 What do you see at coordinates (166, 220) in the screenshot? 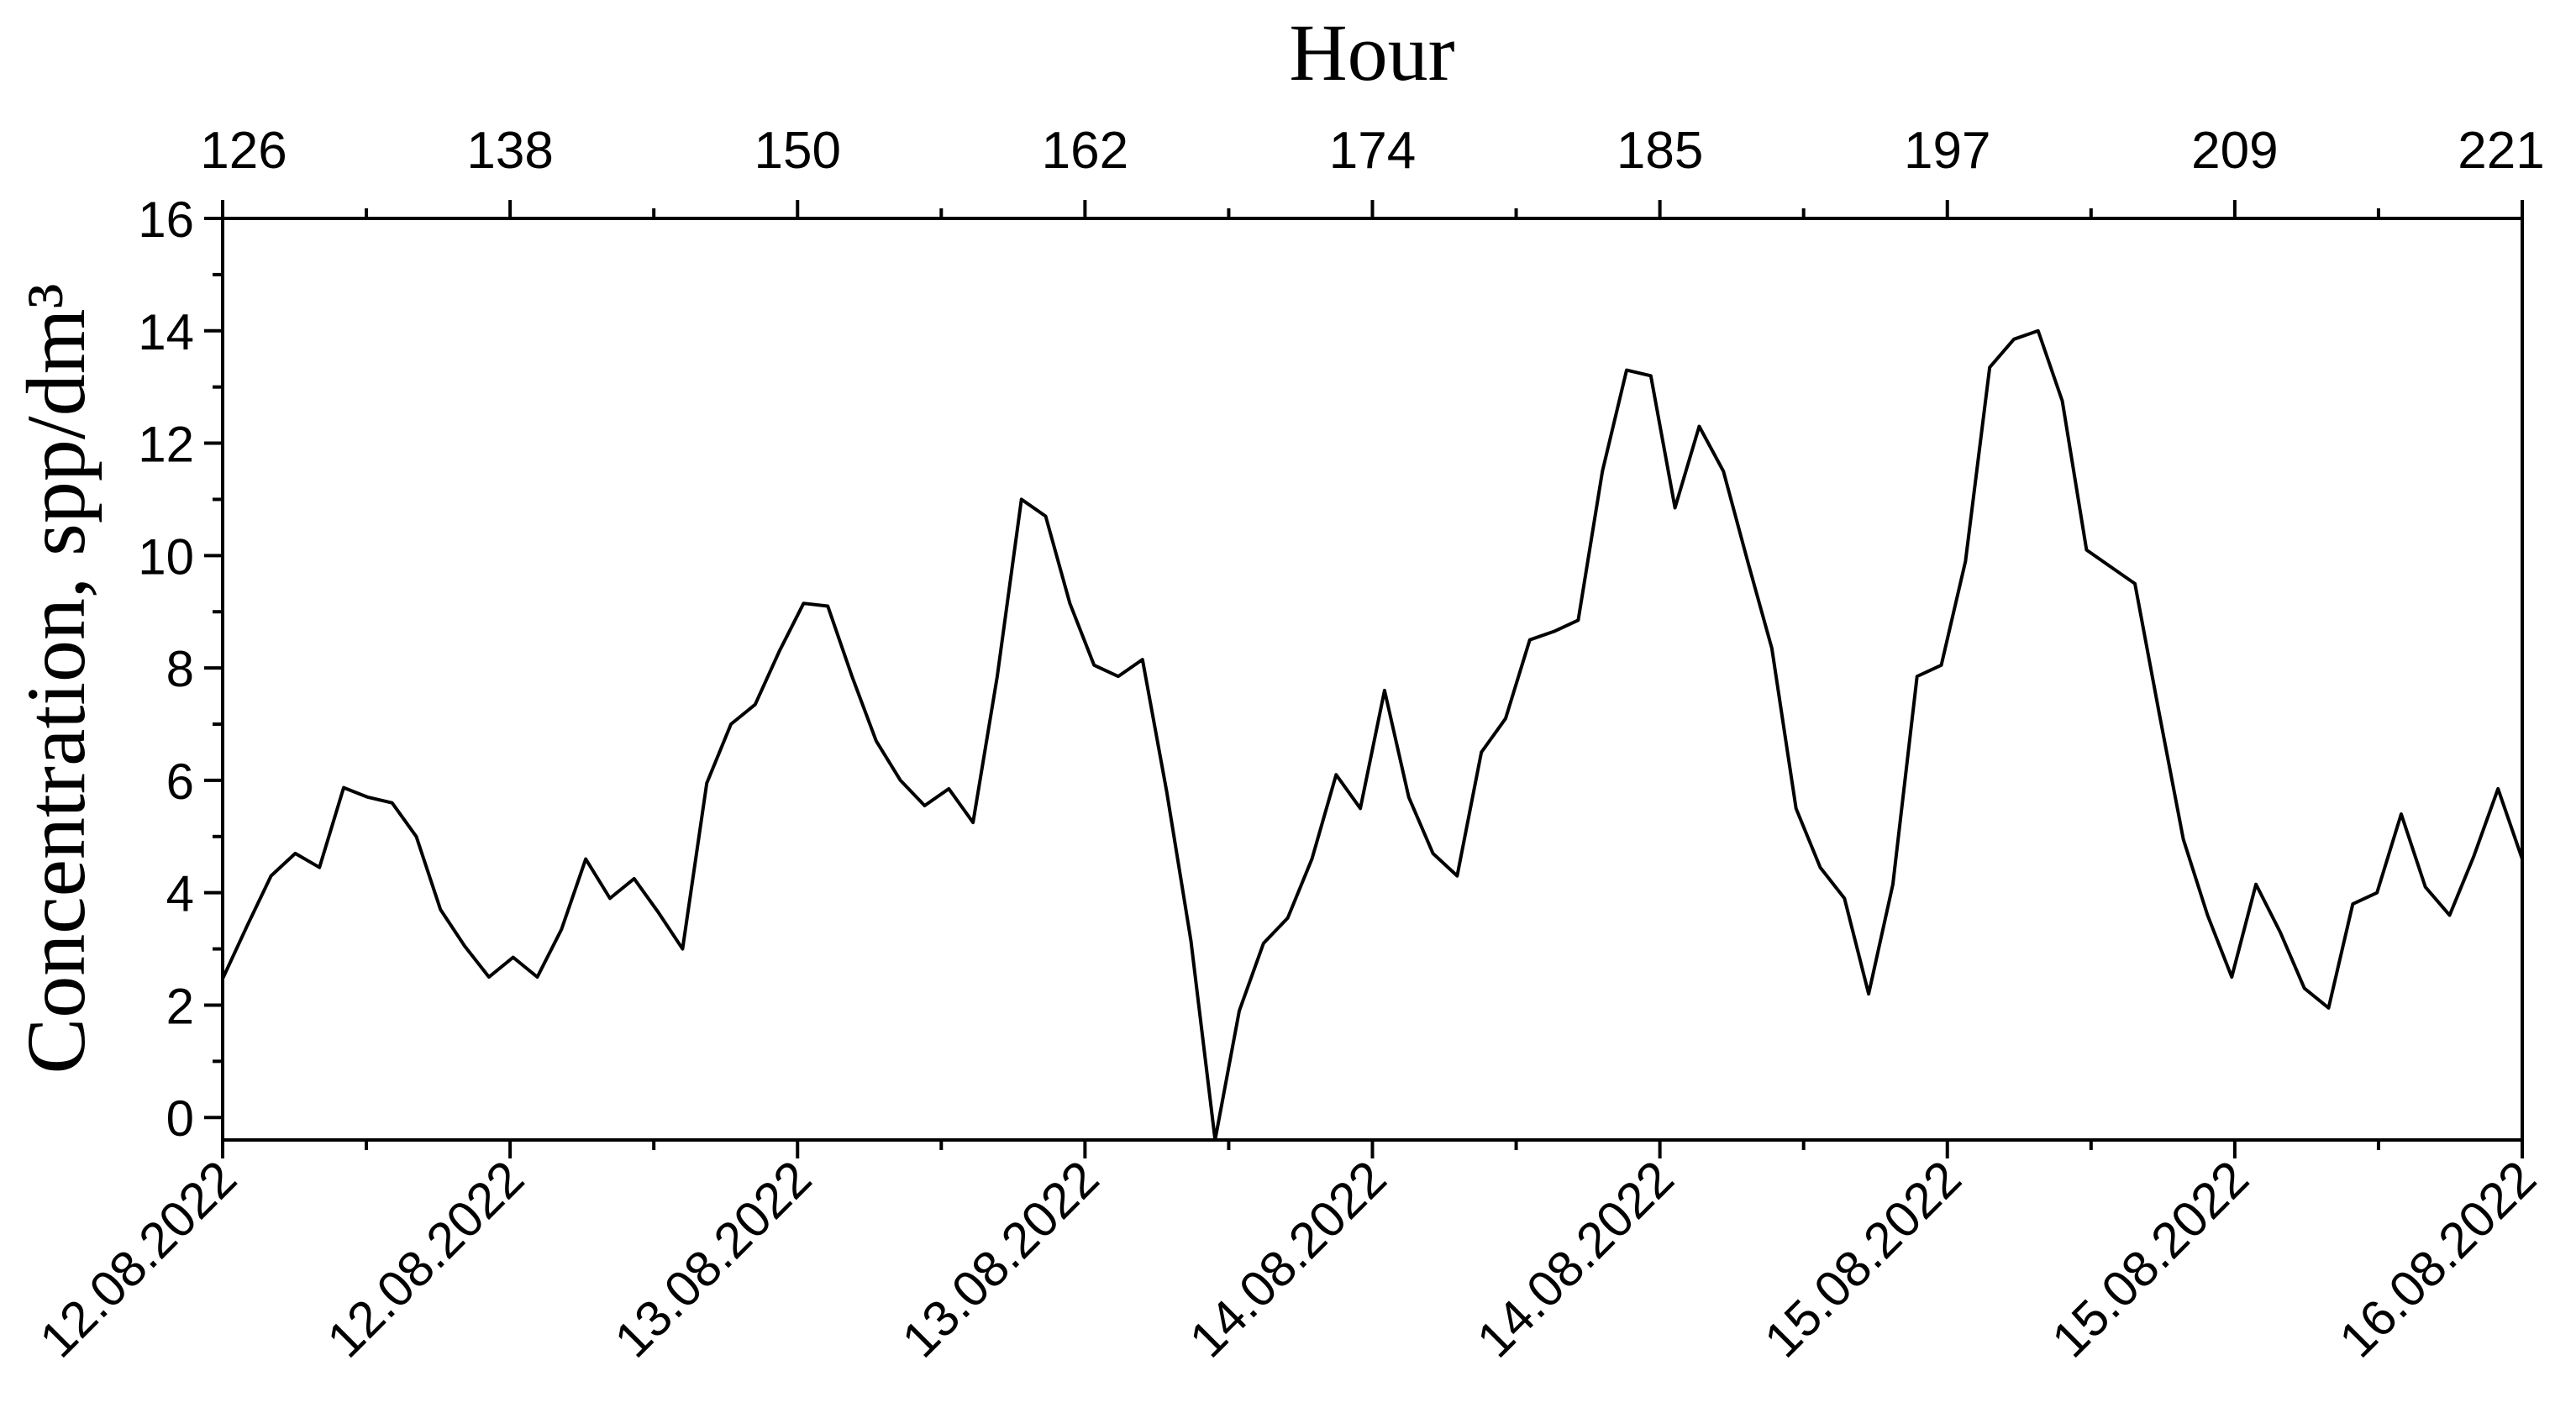
I see `y-tick-label: 16` at bounding box center [166, 220].